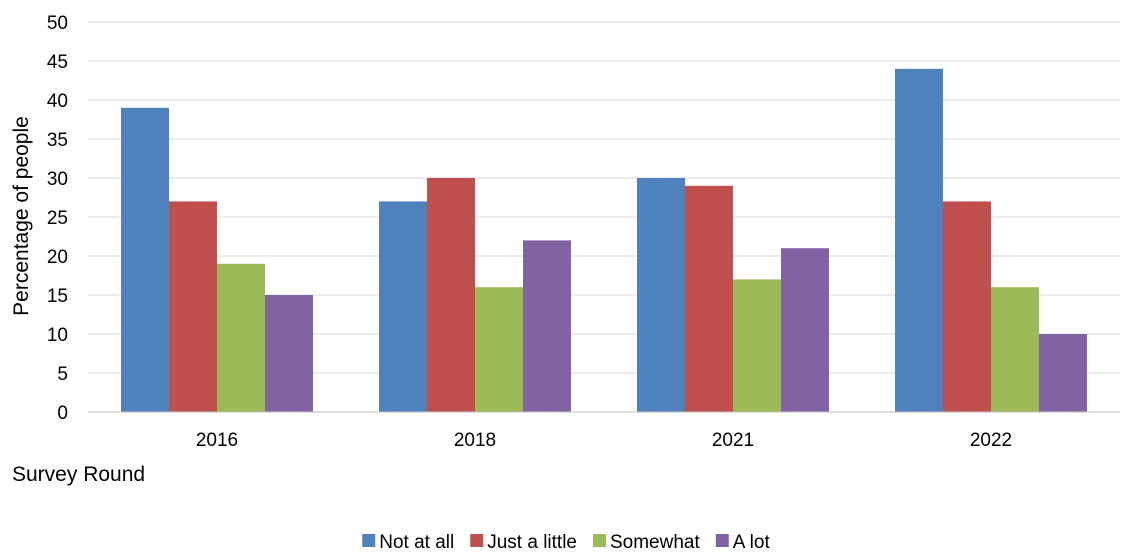  I want to click on y-tick-label: 0, so click(62, 413).